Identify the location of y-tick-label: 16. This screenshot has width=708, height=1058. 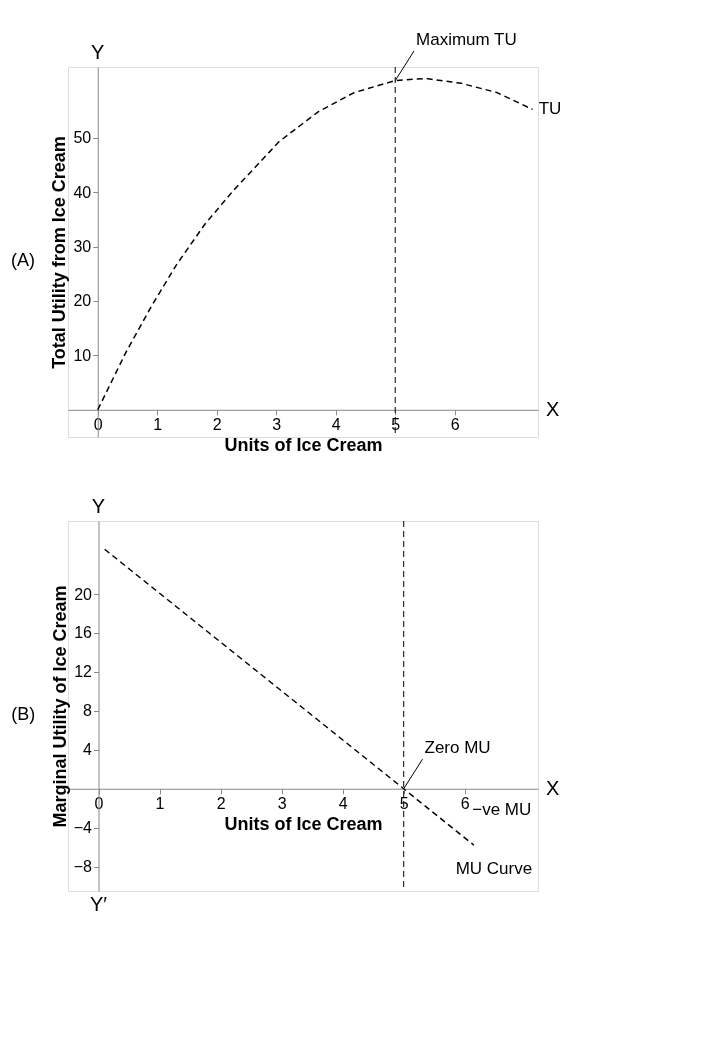
(83, 633).